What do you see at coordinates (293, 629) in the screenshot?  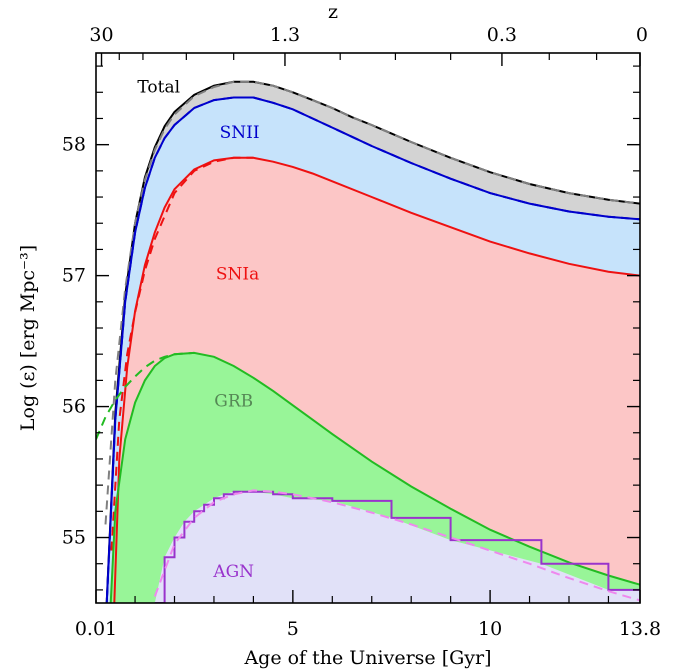 I see `x-tick-label: 5` at bounding box center [293, 629].